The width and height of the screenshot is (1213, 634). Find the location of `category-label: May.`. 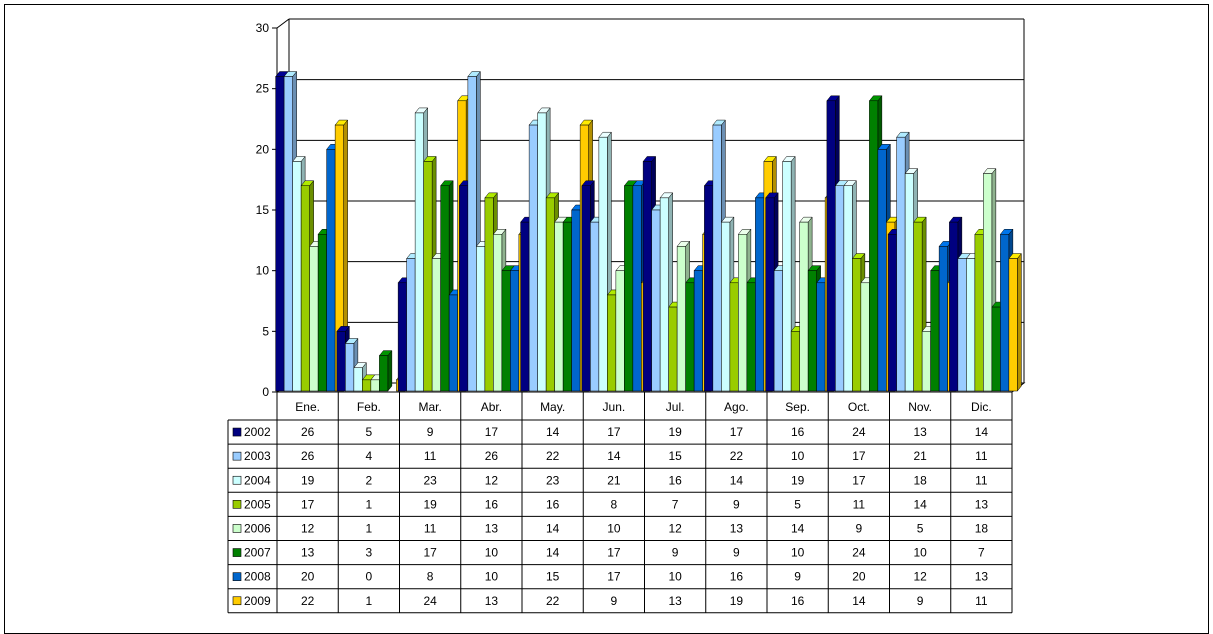

category-label: May. is located at coordinates (552, 407).